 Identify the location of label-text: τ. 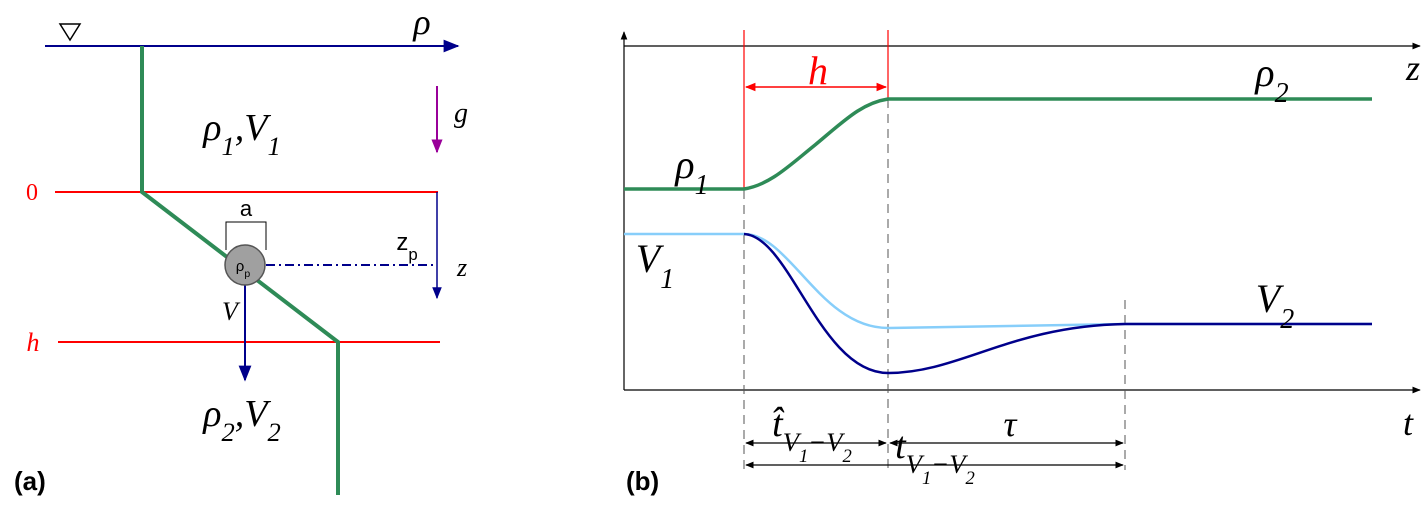
(1011, 424).